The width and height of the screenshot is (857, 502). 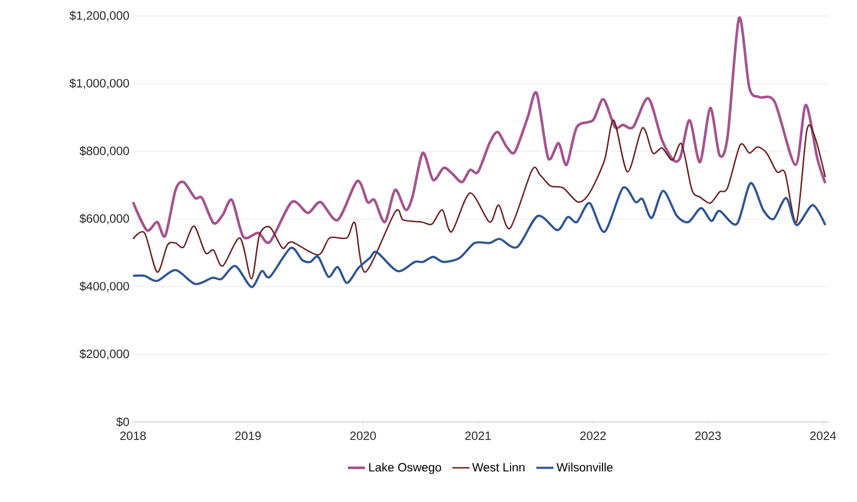 What do you see at coordinates (104, 219) in the screenshot?
I see `y-tick-label: $600,000` at bounding box center [104, 219].